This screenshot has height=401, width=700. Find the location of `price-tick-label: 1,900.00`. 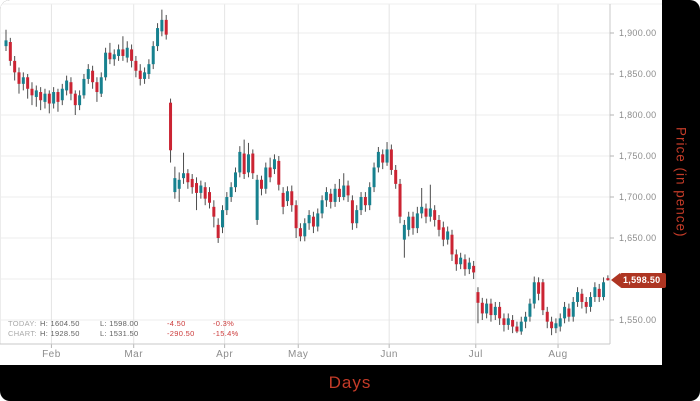

price-tick-label: 1,900.00 is located at coordinates (637, 33).